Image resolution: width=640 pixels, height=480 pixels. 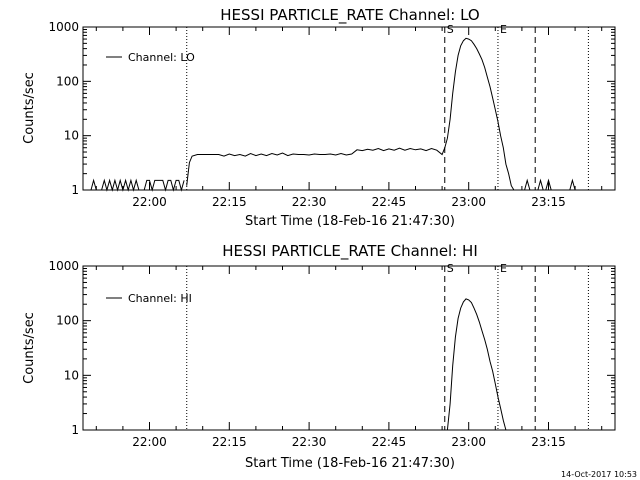 What do you see at coordinates (599, 474) in the screenshot?
I see `timestamp: 14-Oct-2017 10:53` at bounding box center [599, 474].